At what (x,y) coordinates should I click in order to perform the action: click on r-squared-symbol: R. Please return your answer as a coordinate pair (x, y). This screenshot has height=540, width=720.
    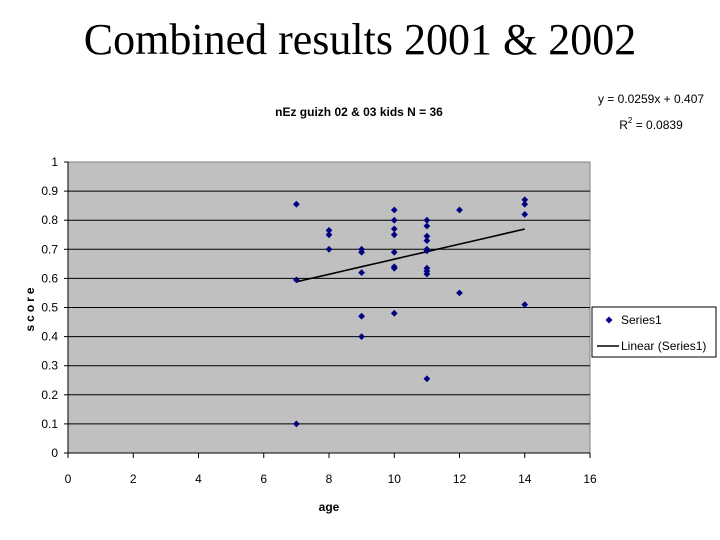
    Looking at the image, I should click on (623, 125).